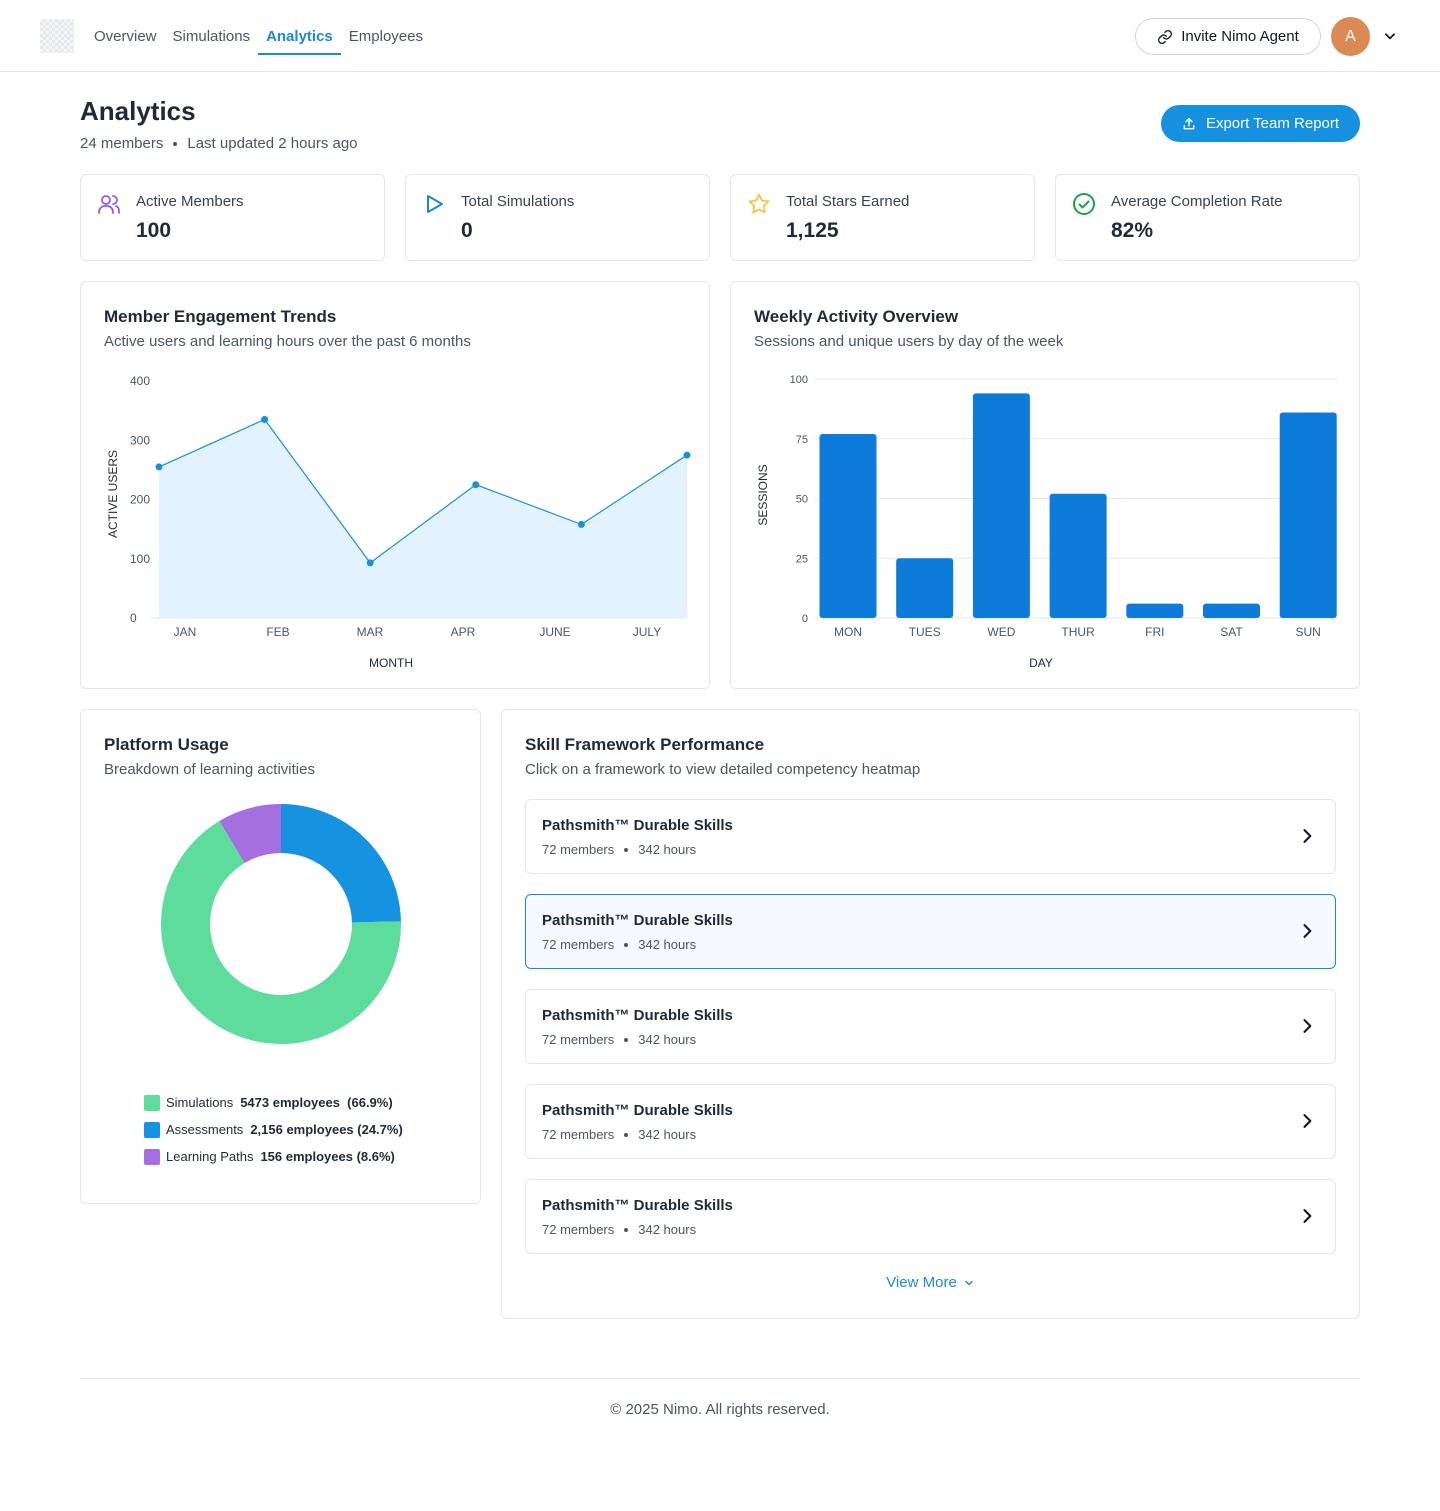 This screenshot has height=1511, width=1440. I want to click on x-tick-label: SUN, so click(1308, 632).